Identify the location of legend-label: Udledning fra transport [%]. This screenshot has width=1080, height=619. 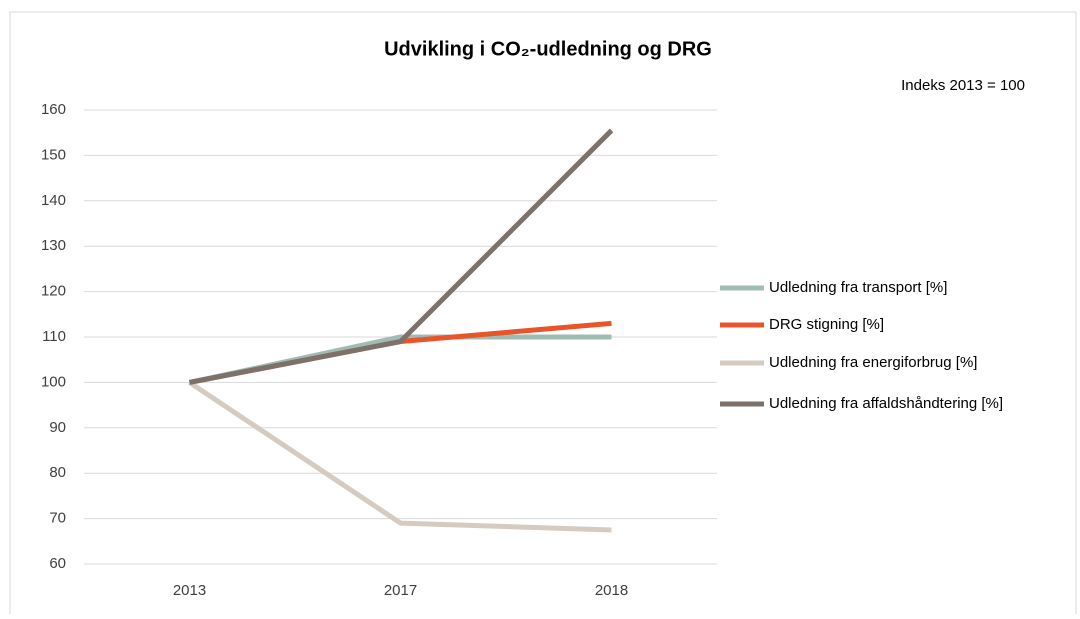
(858, 287).